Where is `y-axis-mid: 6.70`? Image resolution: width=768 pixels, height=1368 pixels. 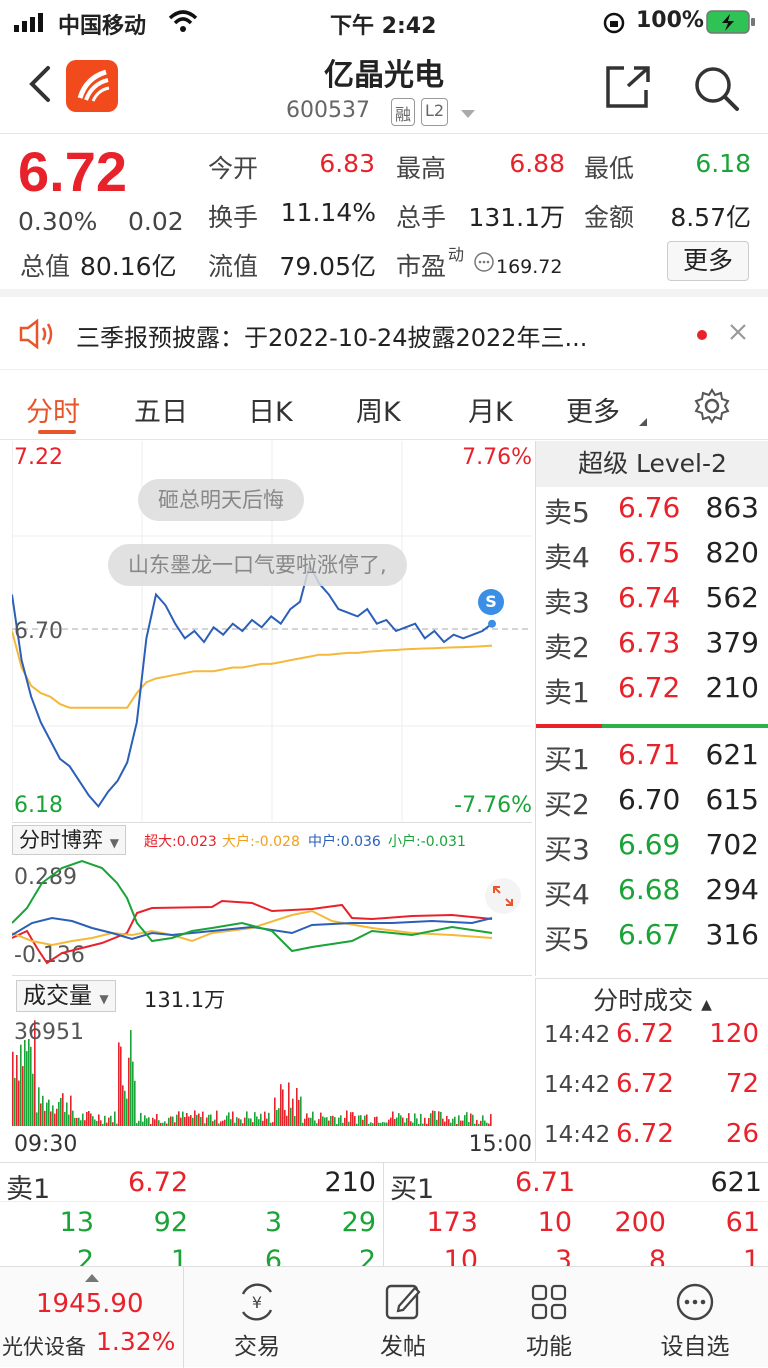 y-axis-mid: 6.70 is located at coordinates (38, 631).